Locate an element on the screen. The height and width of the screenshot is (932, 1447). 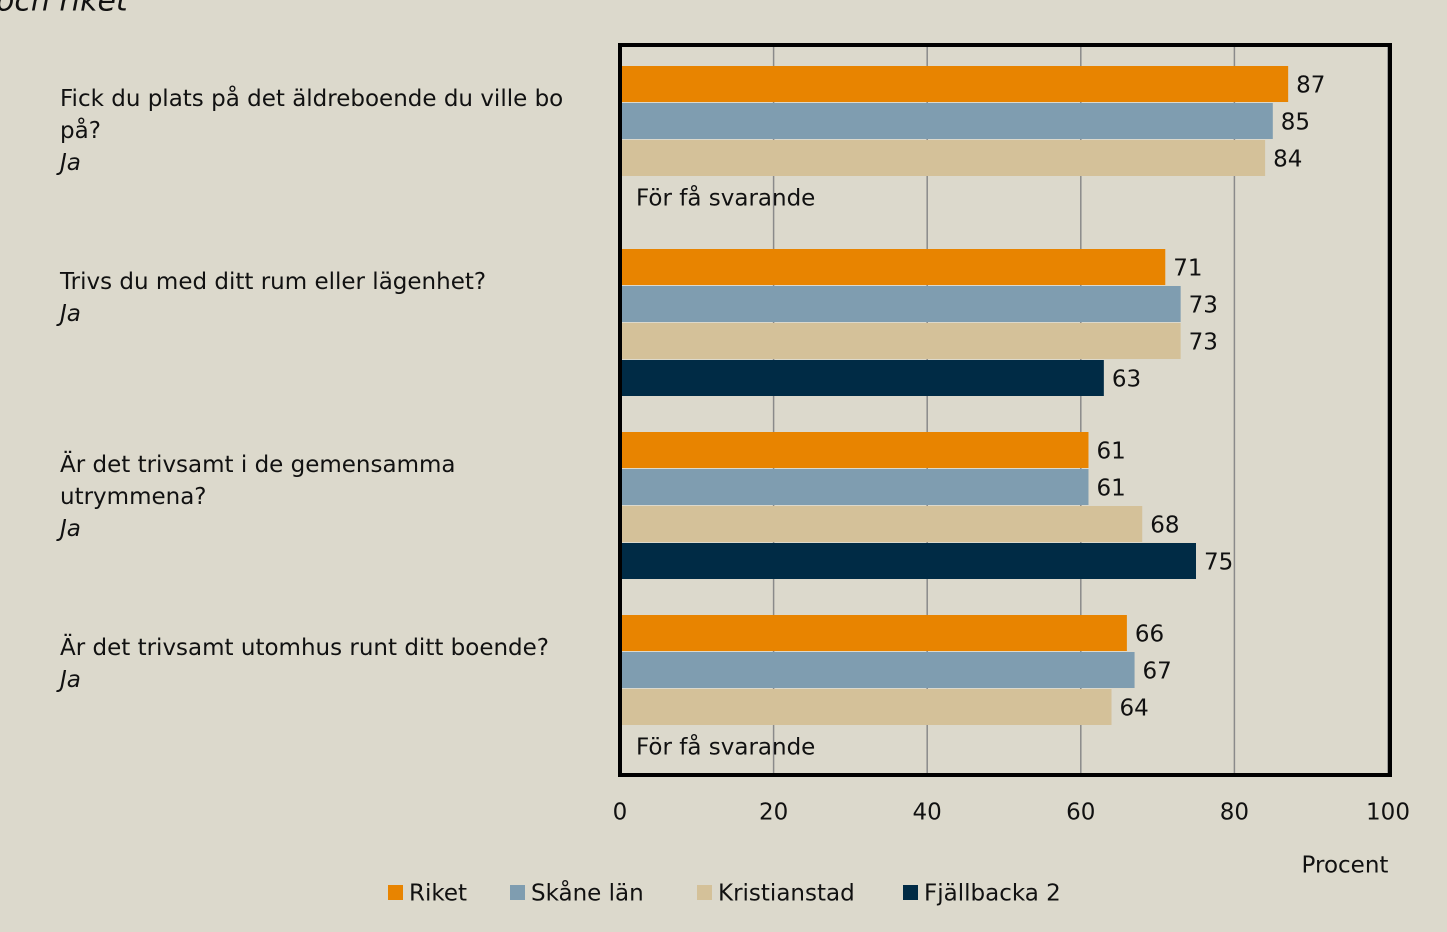
legend-label: Riket is located at coordinates (438, 894).